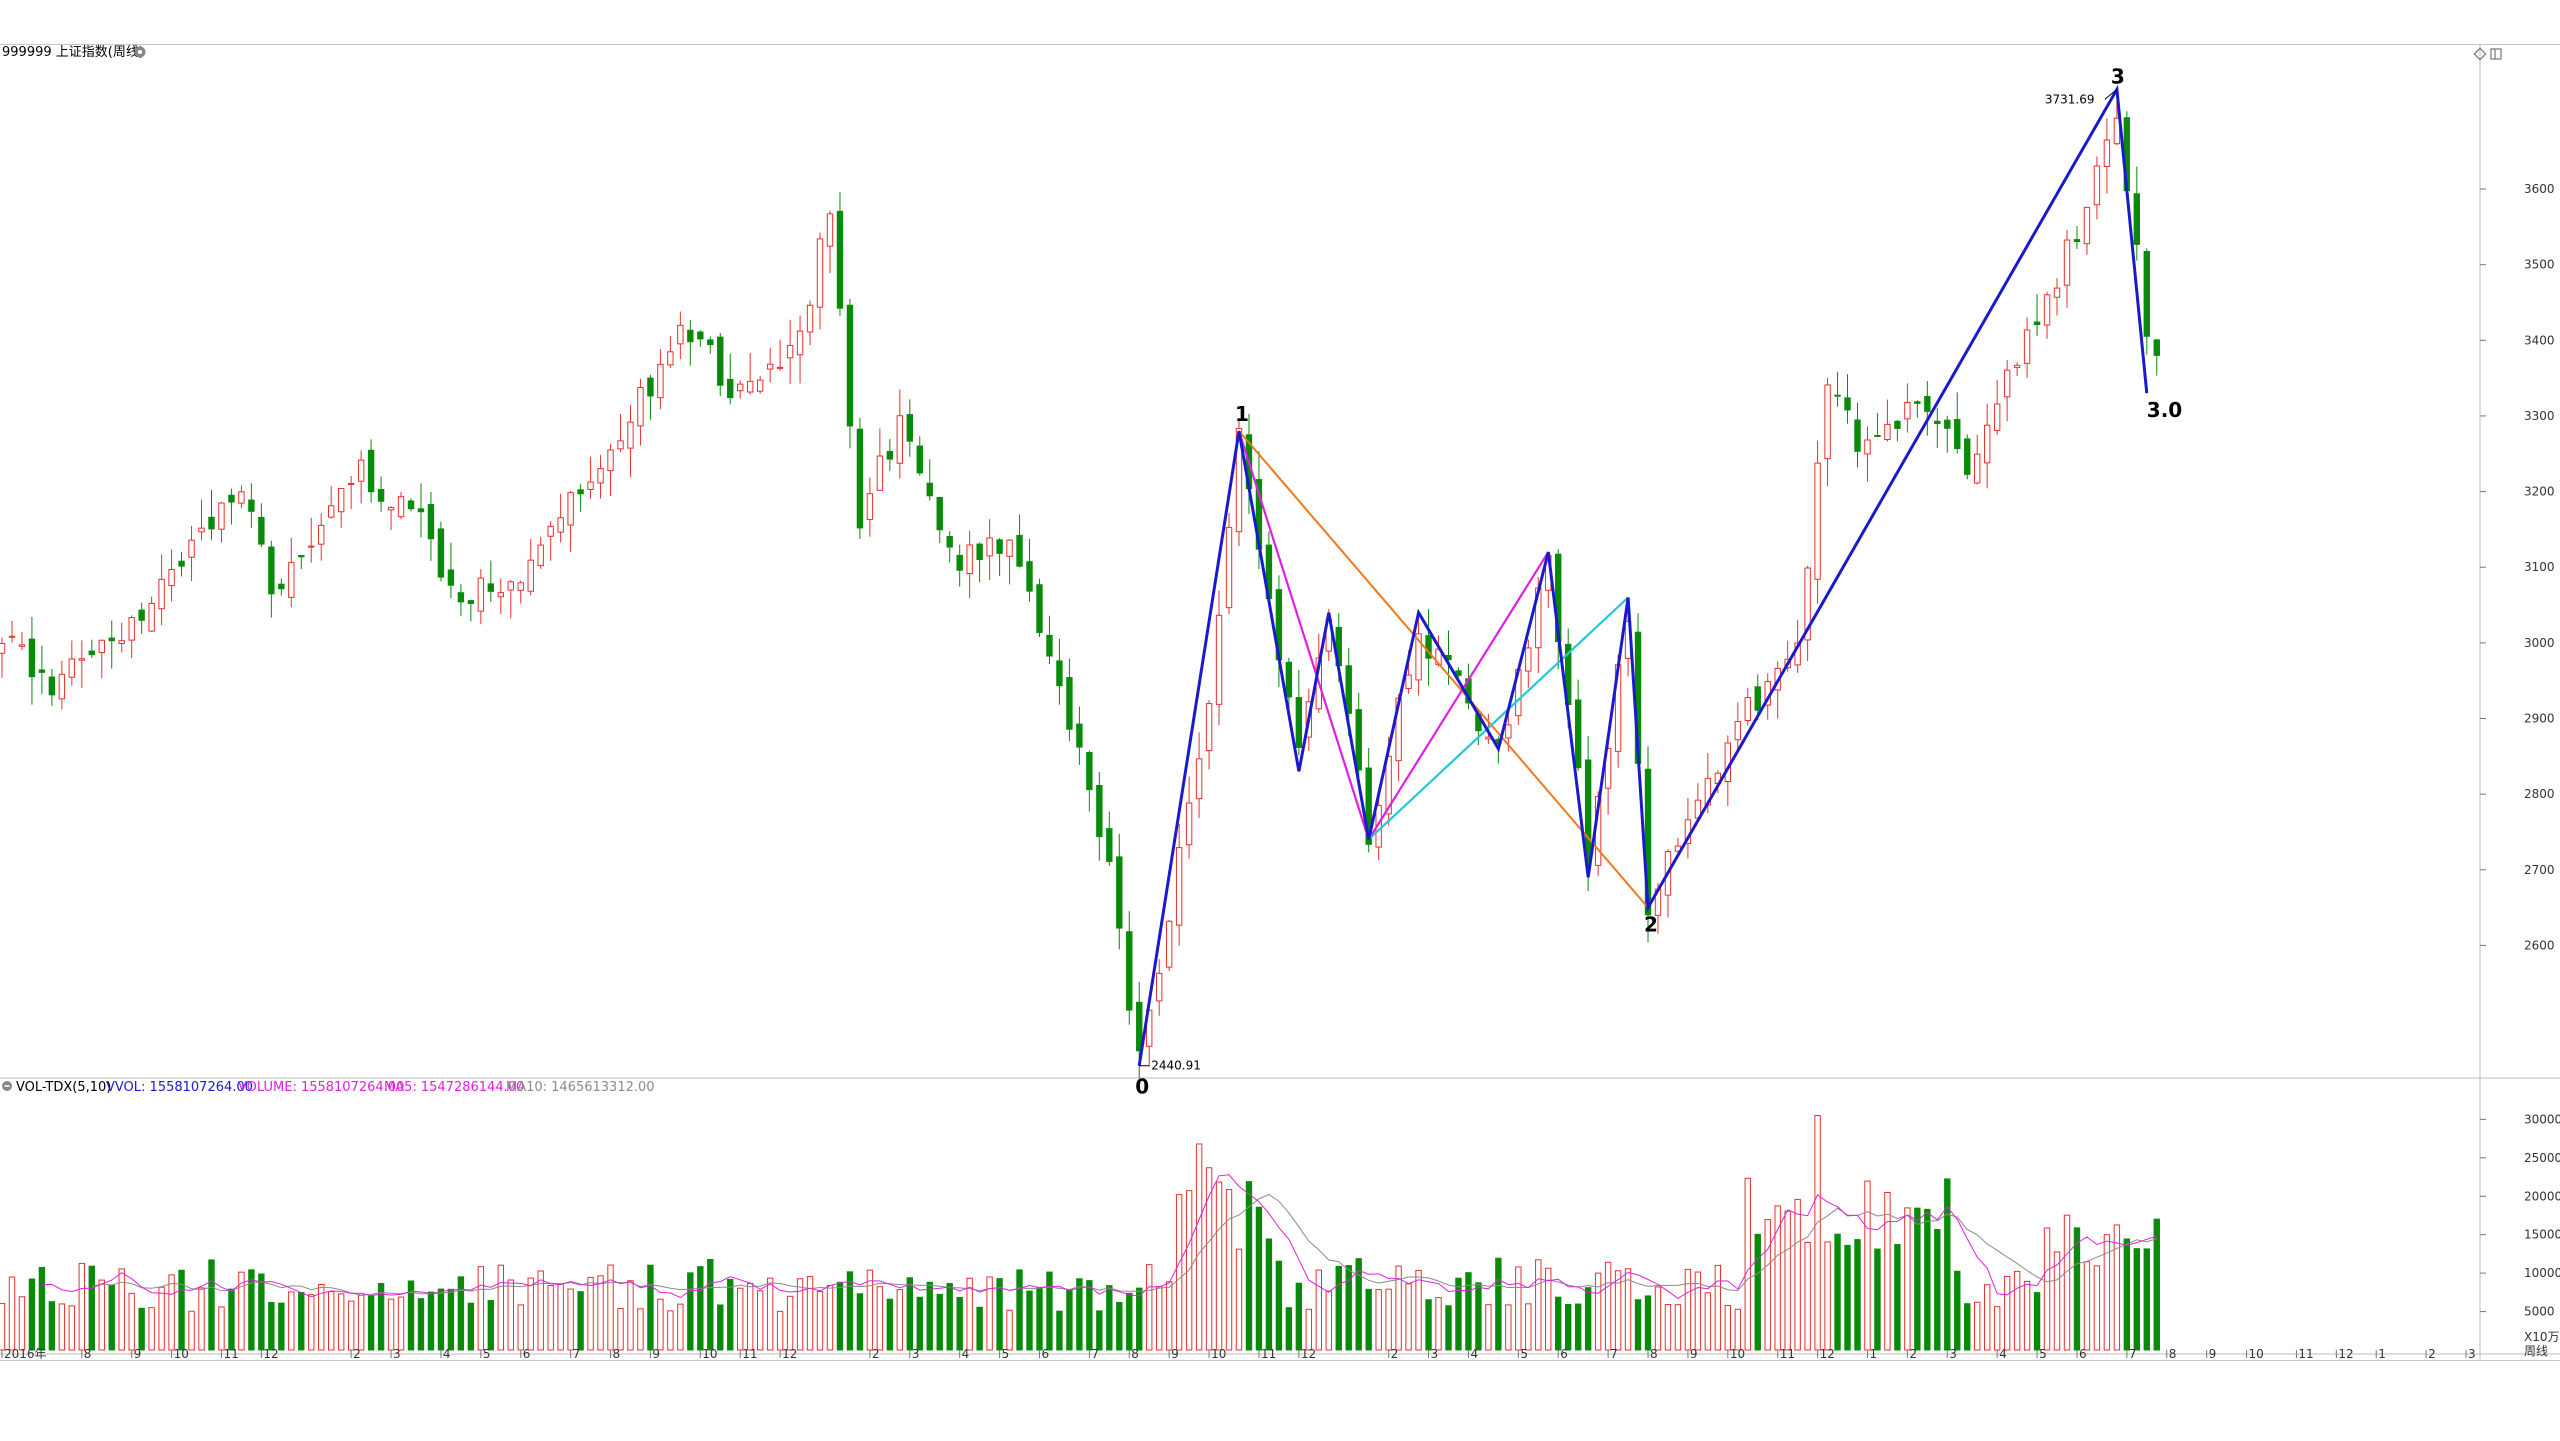 The image size is (2560, 1441). I want to click on time-tick-label: 11, so click(1268, 1353).